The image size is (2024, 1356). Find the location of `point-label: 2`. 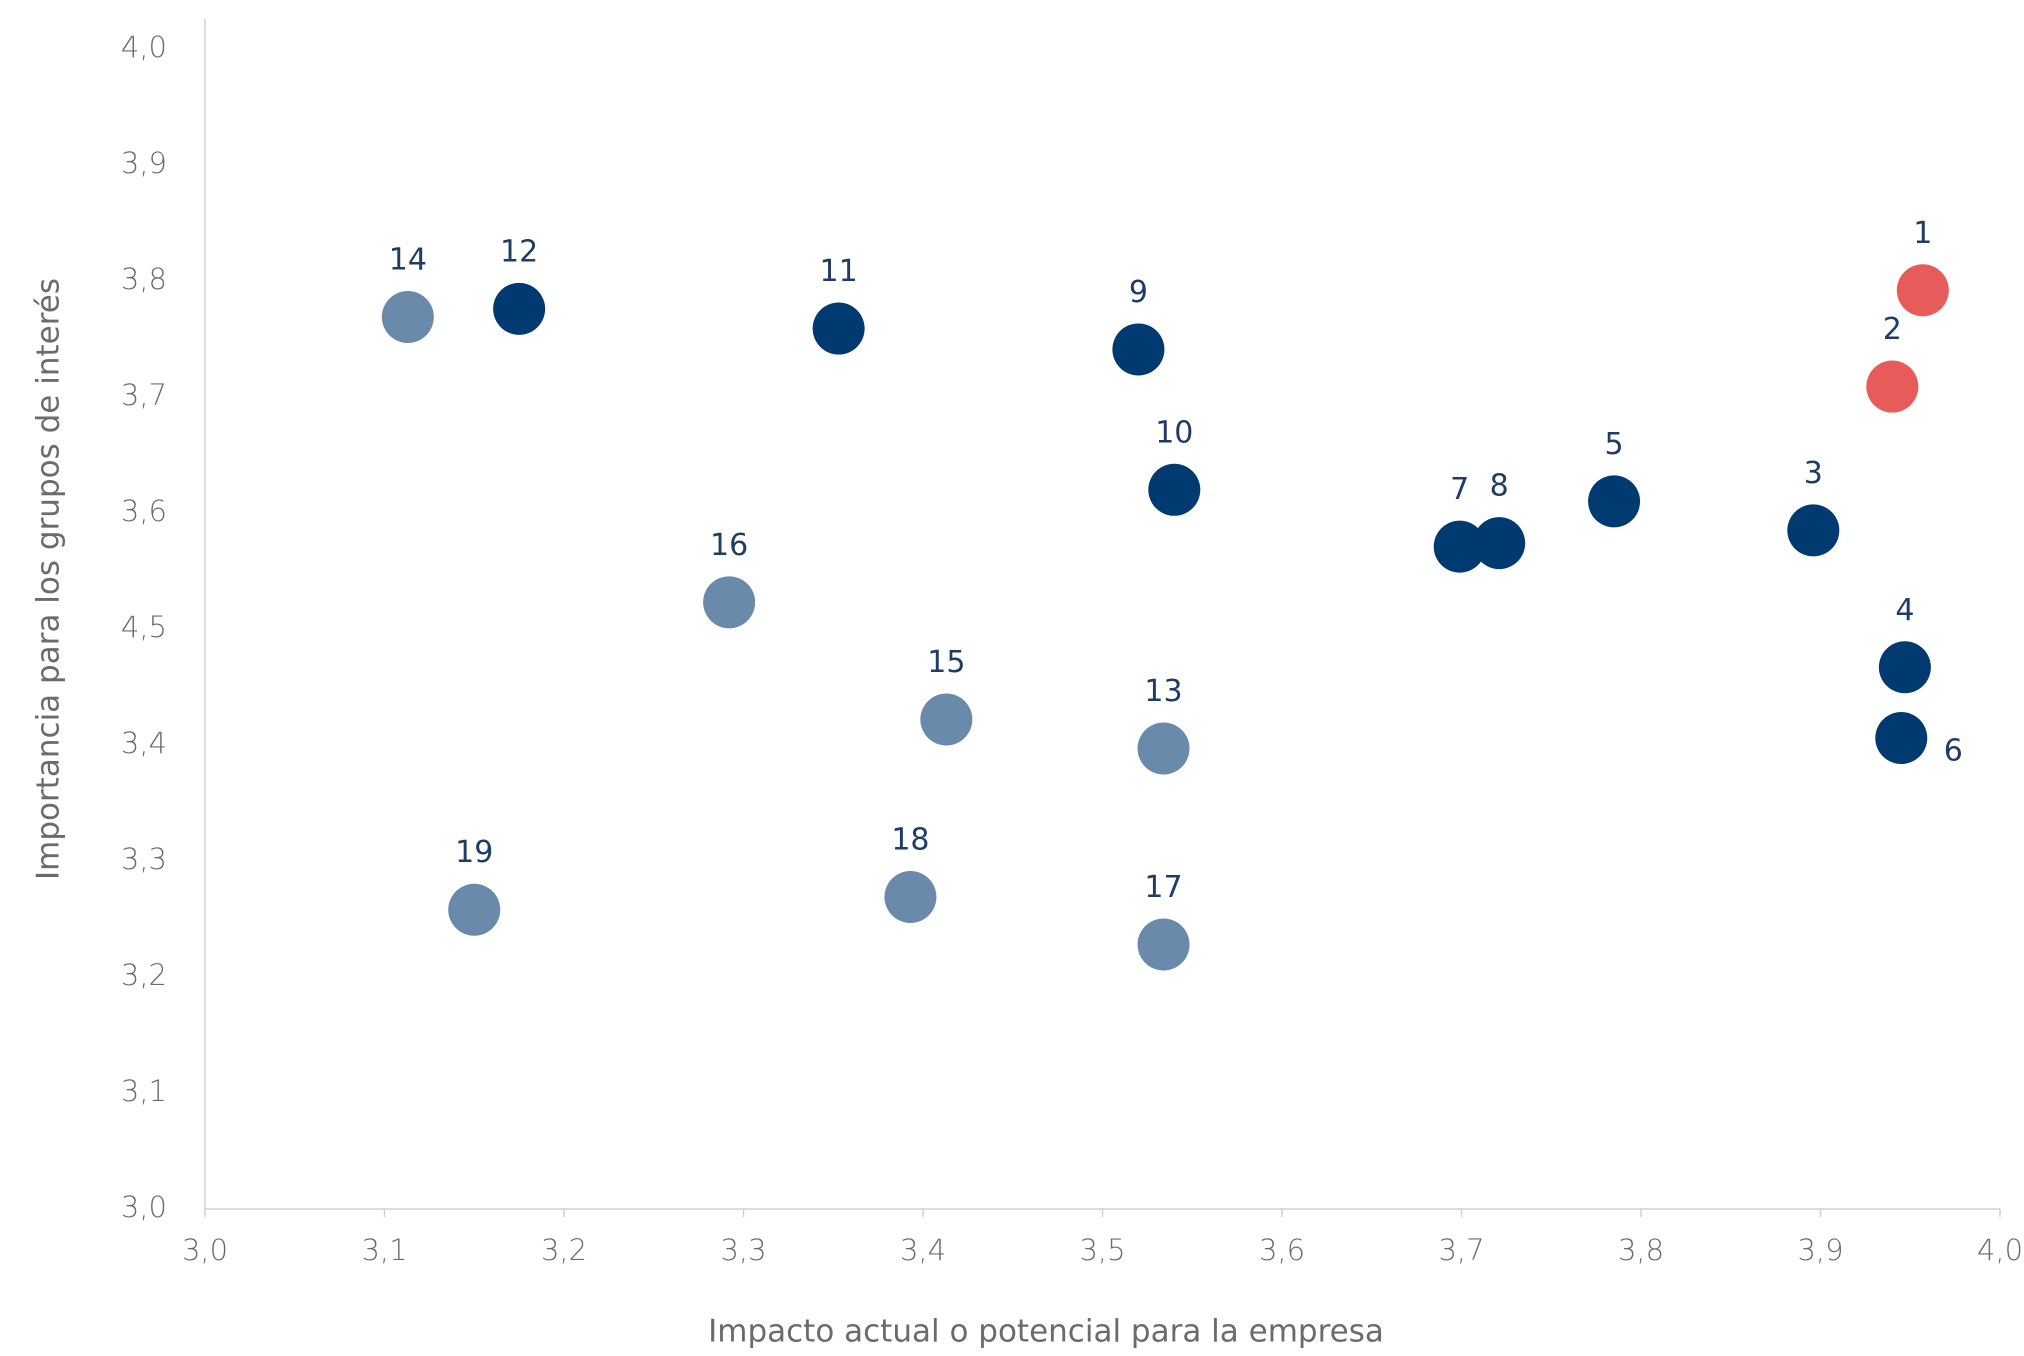

point-label: 2 is located at coordinates (1892, 329).